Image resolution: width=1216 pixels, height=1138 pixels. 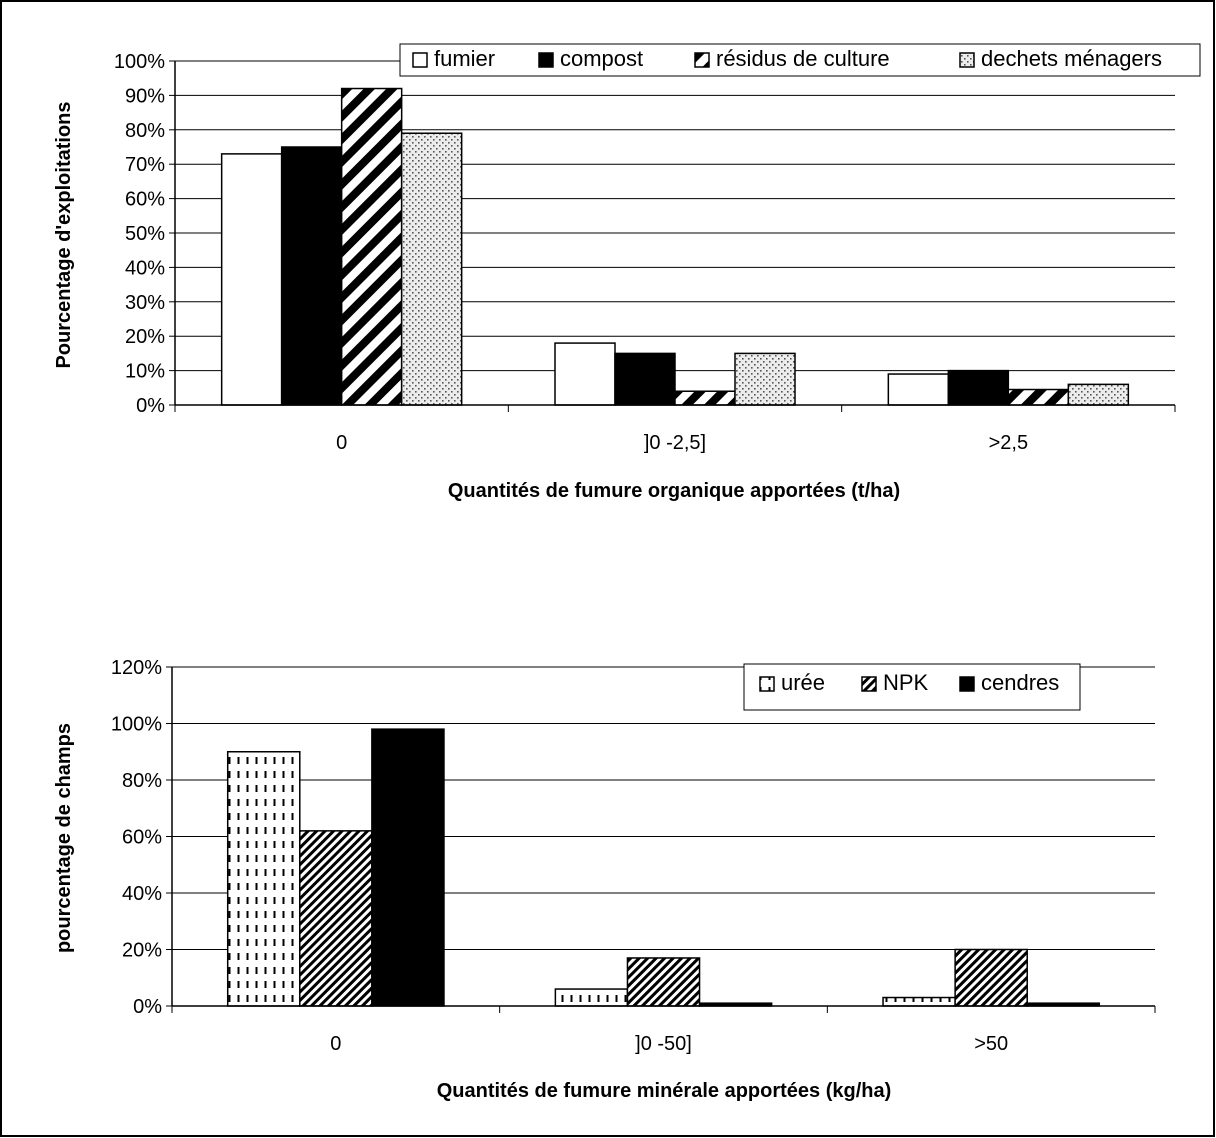 I want to click on legend: urée NPK cendres, so click(x=912, y=687).